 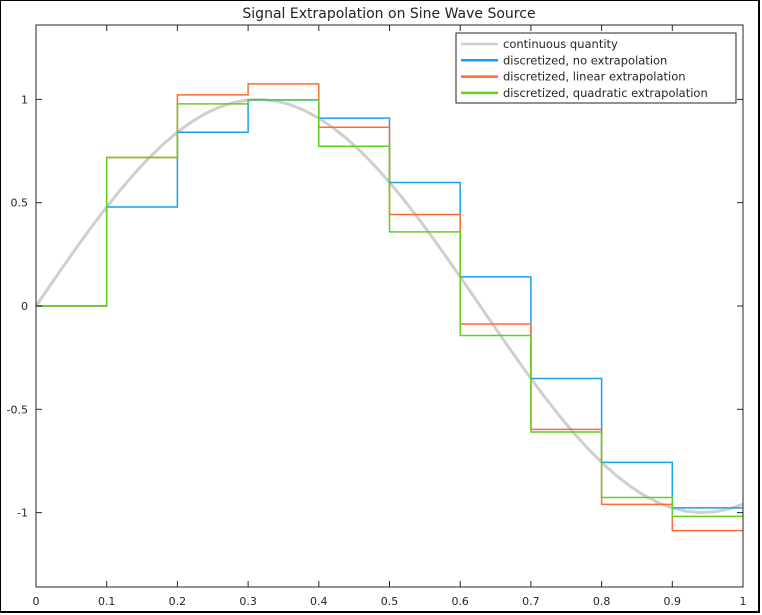 What do you see at coordinates (36, 601) in the screenshot?
I see `x-tick-label: 0` at bounding box center [36, 601].